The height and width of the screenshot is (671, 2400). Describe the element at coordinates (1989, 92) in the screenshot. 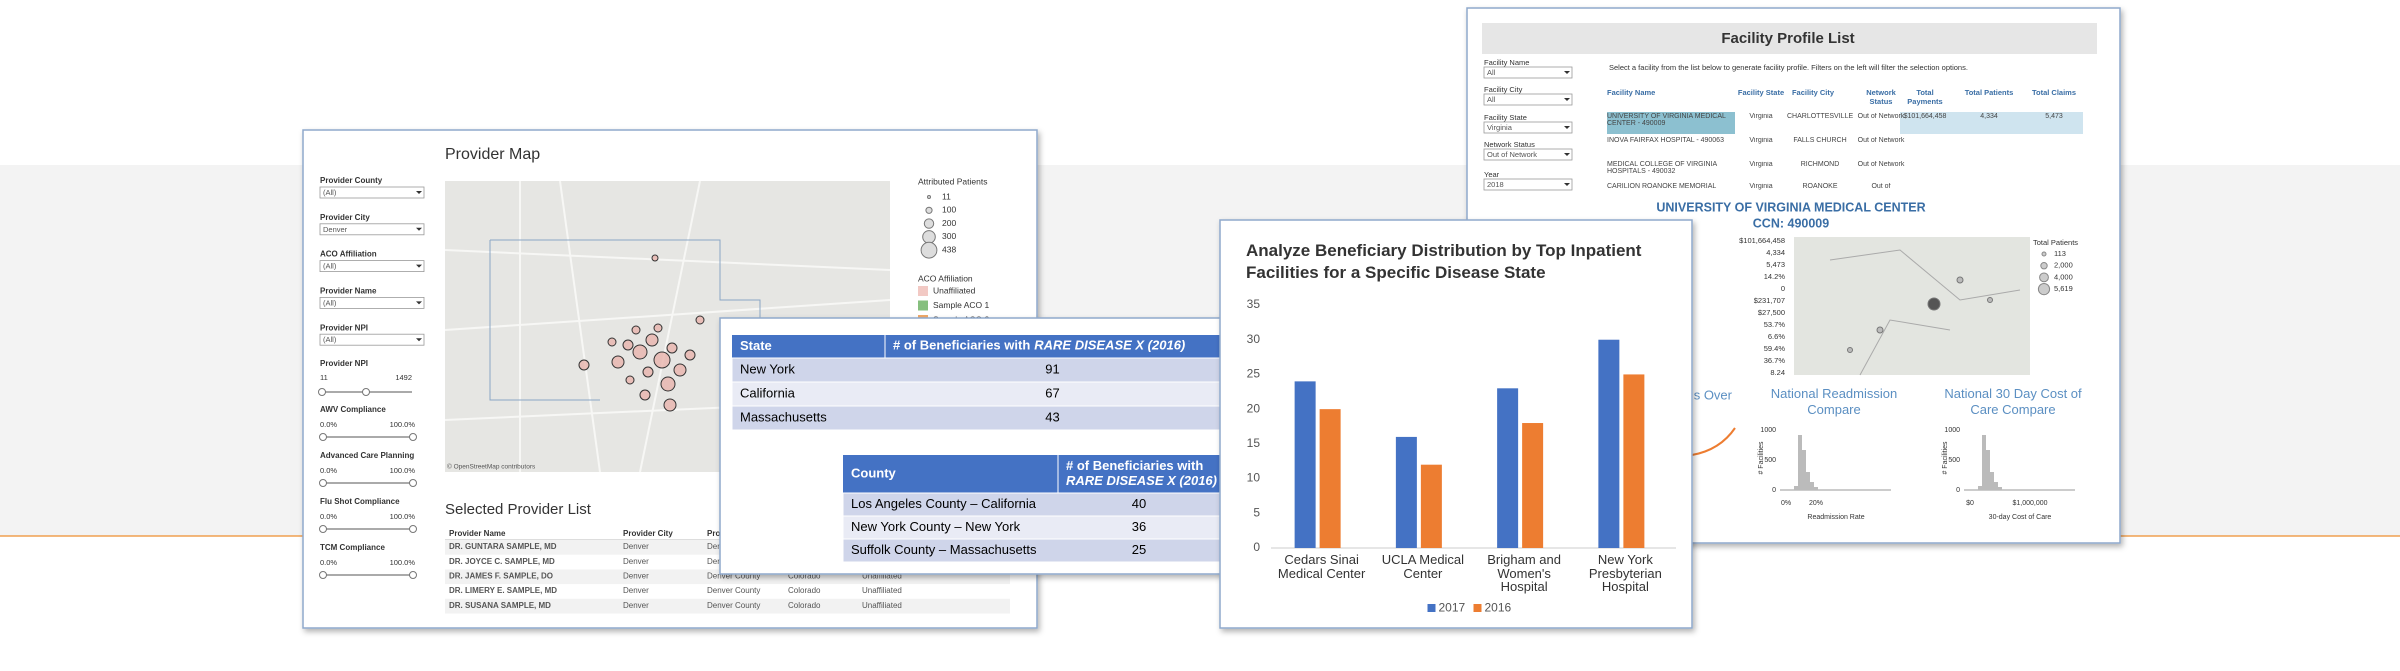

I see `table-header: Total Patients` at that location.